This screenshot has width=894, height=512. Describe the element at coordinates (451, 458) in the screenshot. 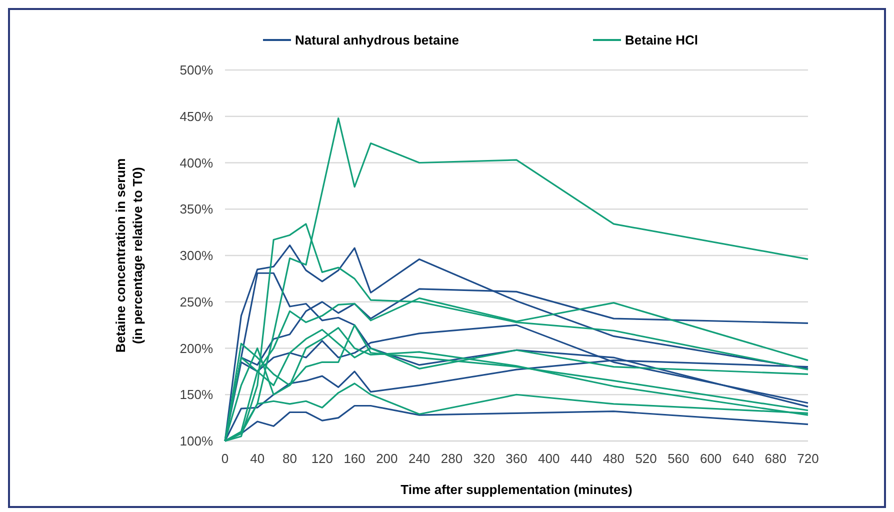

I see `x-tick-label: 280` at that location.